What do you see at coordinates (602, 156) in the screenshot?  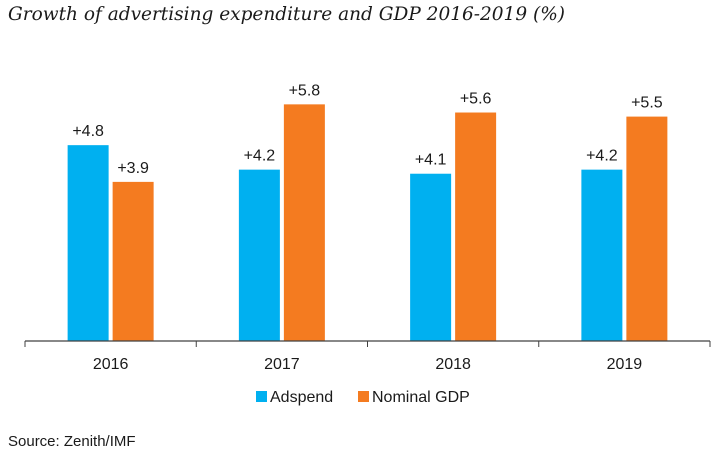 I see `data-label-adspend-2019: +4.2` at bounding box center [602, 156].